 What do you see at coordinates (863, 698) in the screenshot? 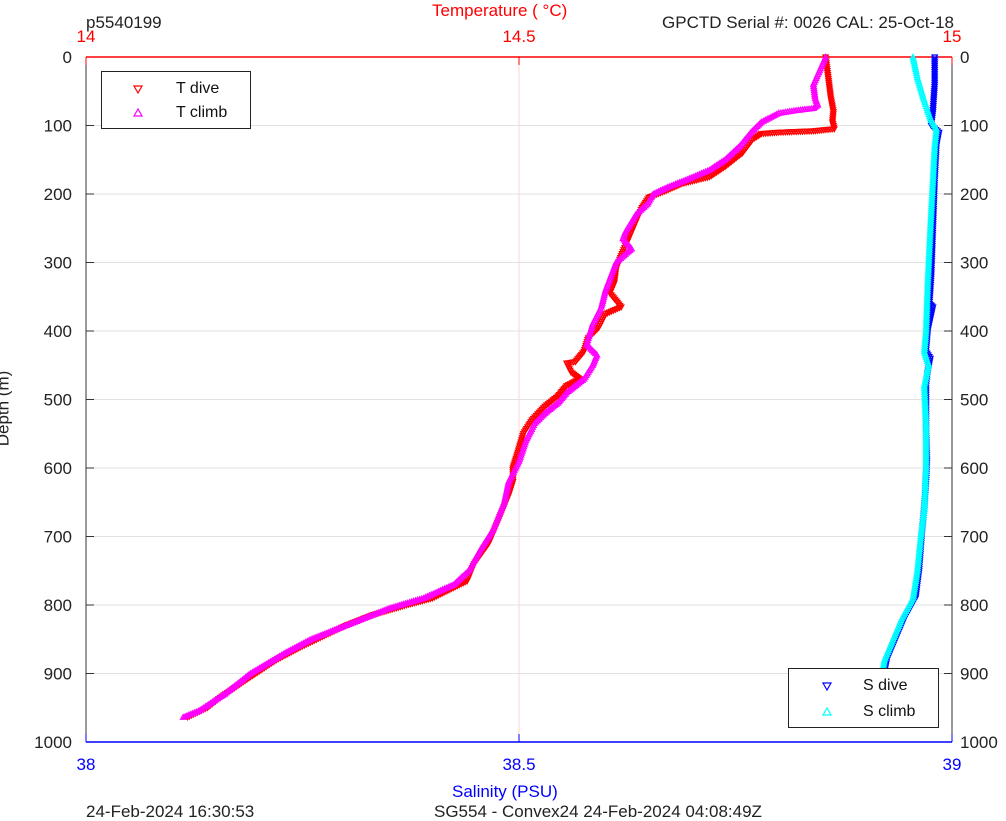
I see `salinity-legend: S dive S climb` at bounding box center [863, 698].